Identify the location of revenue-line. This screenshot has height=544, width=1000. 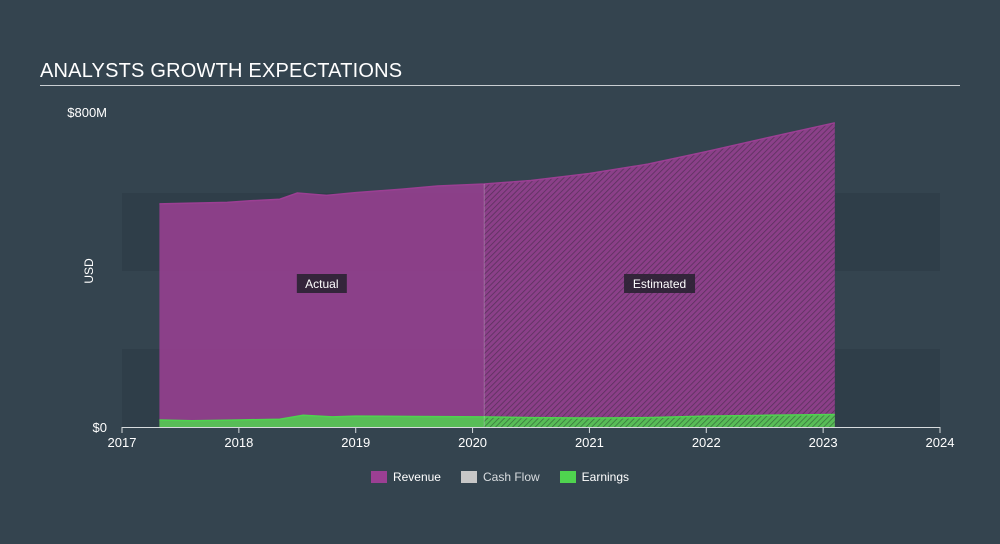
(497, 163).